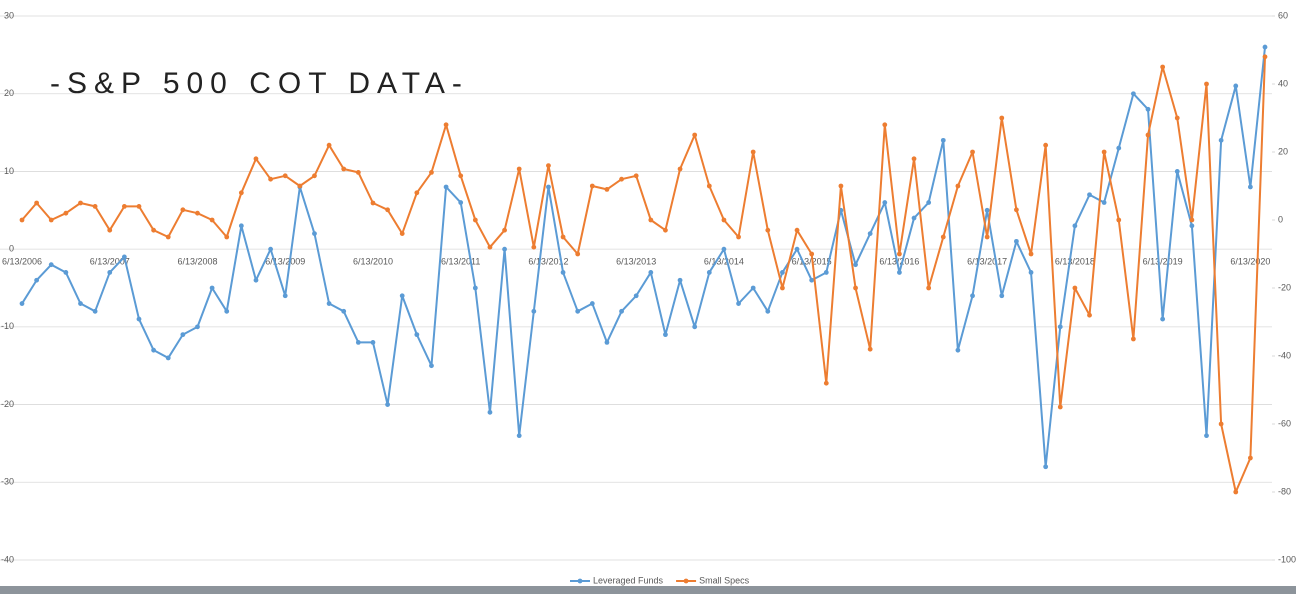 Image resolution: width=1296 pixels, height=594 pixels. Describe the element at coordinates (7, 326) in the screenshot. I see `y-tick-label: -10` at that location.